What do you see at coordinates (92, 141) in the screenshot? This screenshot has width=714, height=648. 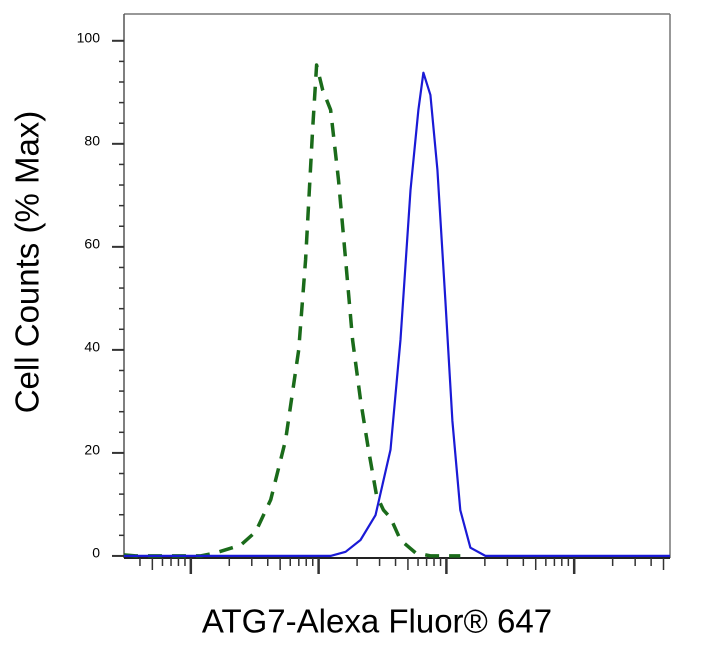 I see `y-tick-label: 80` at bounding box center [92, 141].